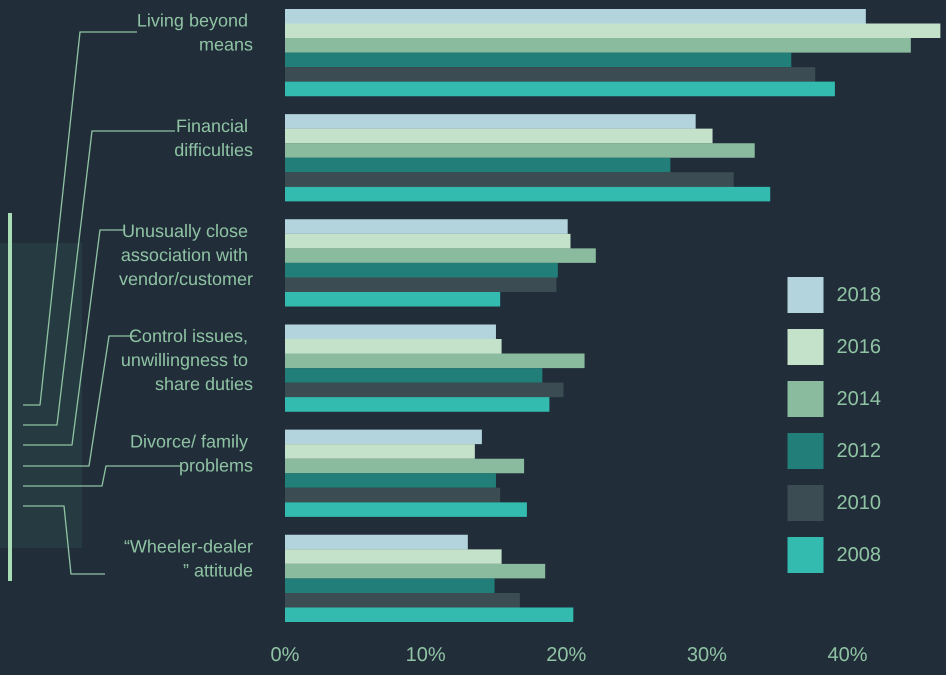  Describe the element at coordinates (566, 655) in the screenshot. I see `x-tick-label: 20%` at that location.